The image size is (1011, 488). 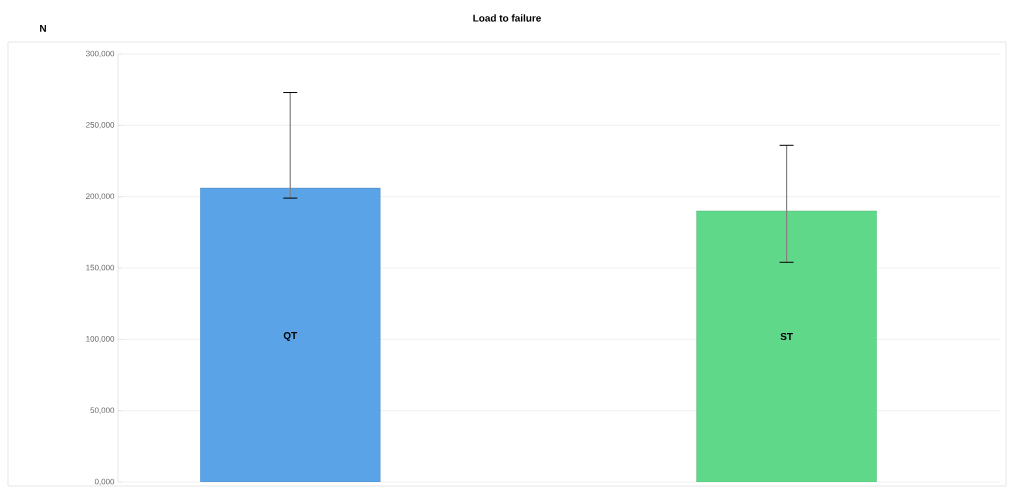 I want to click on y-axis-title: N, so click(x=43, y=28).